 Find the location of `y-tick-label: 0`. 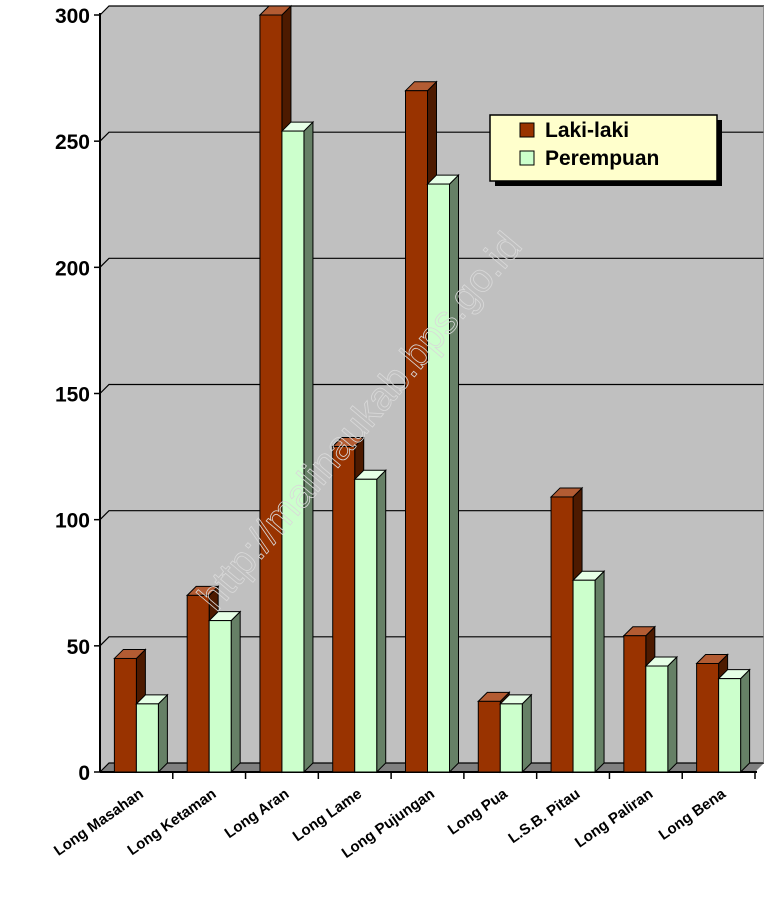

y-tick-label: 0 is located at coordinates (84, 773).